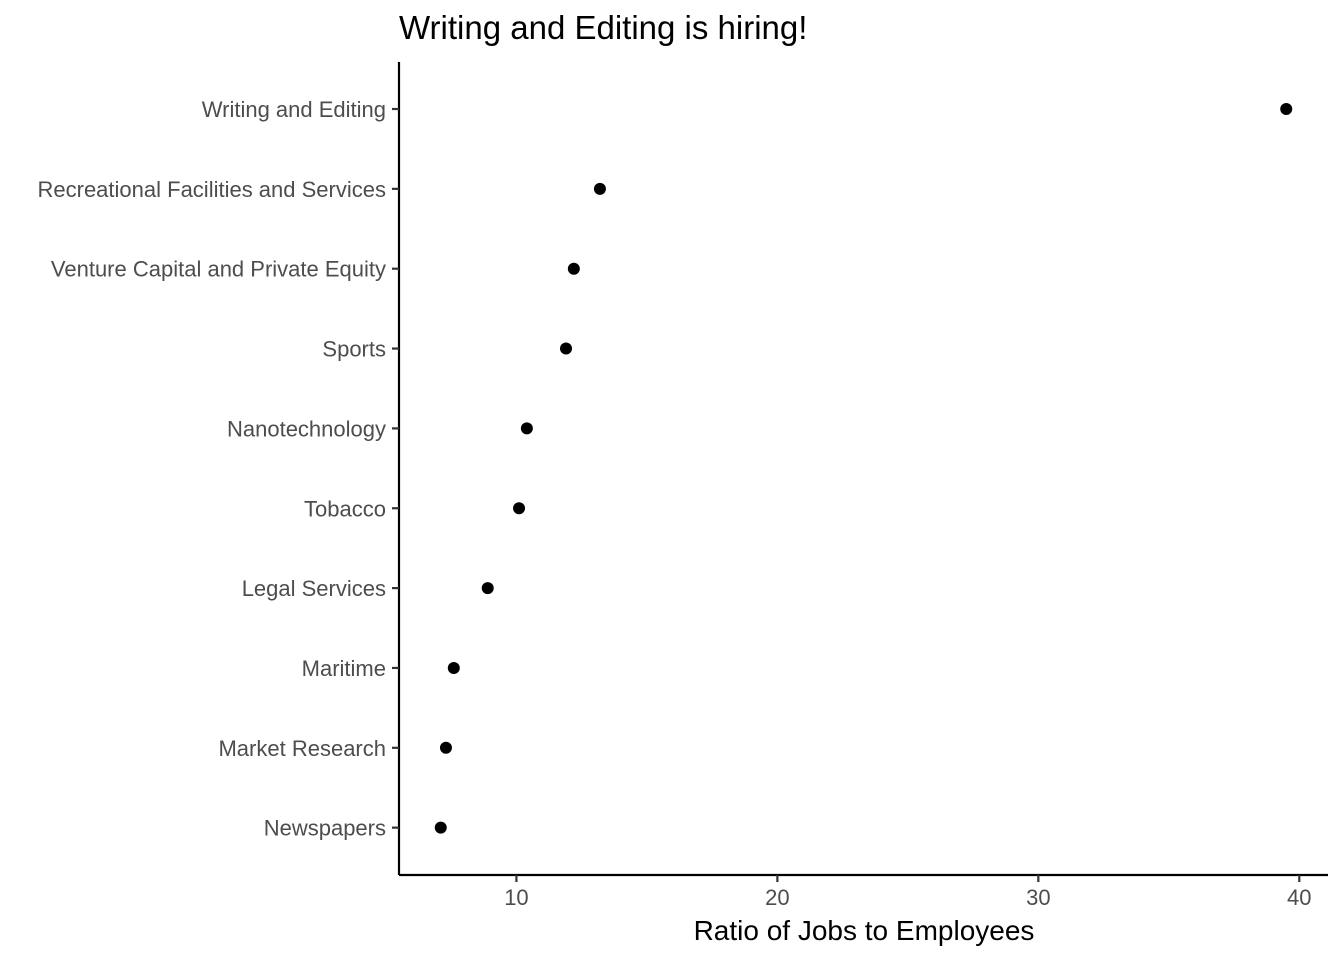 Image resolution: width=1344 pixels, height=960 pixels. Describe the element at coordinates (1299, 897) in the screenshot. I see `x-tick-label: 40` at that location.